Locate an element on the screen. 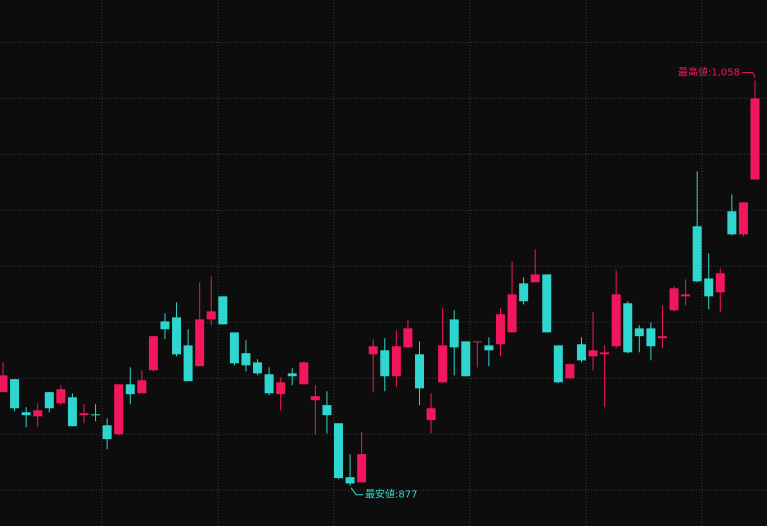 This screenshot has width=767, height=526. annotation: 最安値:877 is located at coordinates (391, 494).